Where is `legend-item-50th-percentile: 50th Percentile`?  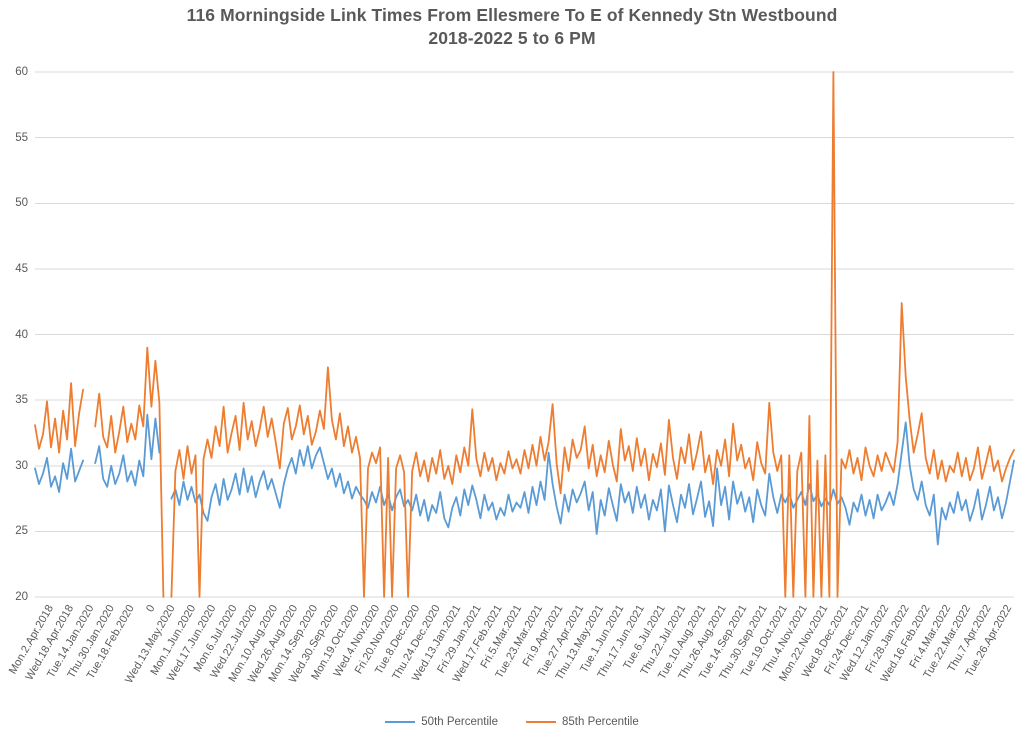
legend-item-50th-percentile: 50th Percentile is located at coordinates (441, 722).